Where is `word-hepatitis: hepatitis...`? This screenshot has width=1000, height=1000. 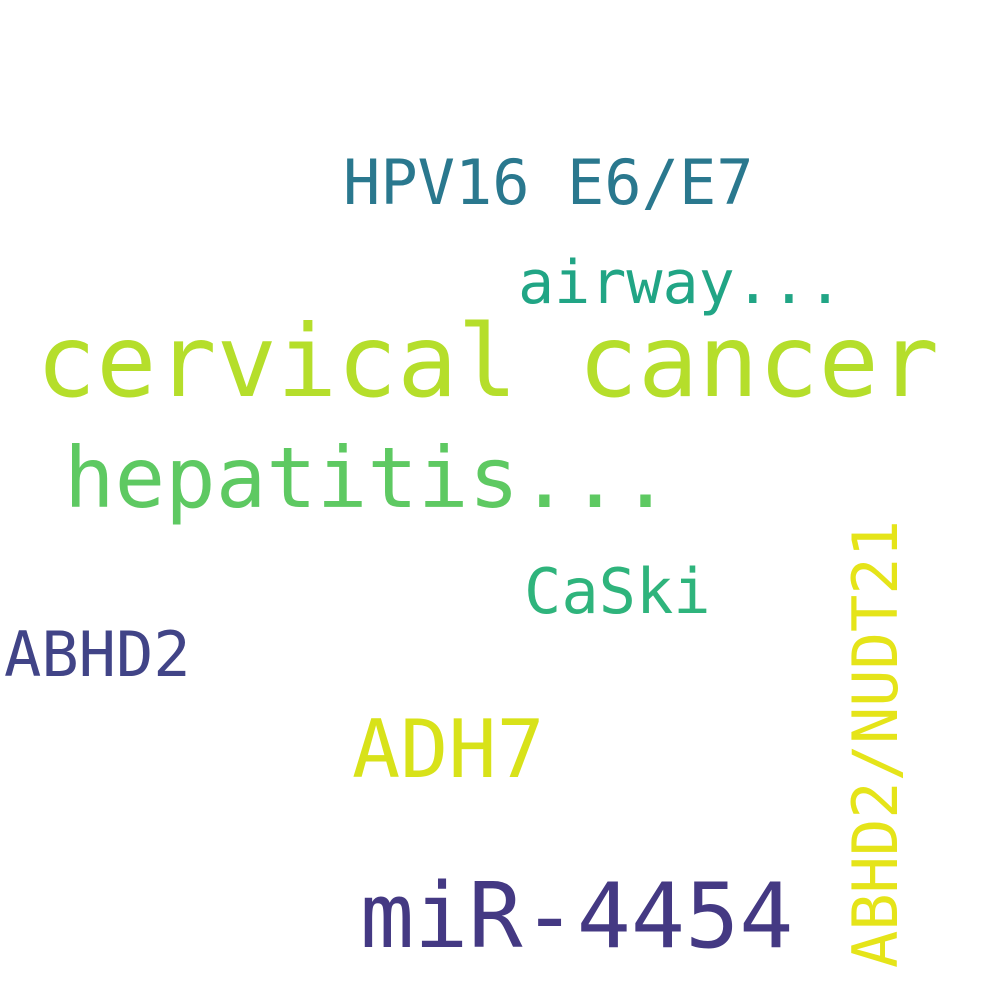 word-hepatitis: hepatitis... is located at coordinates (367, 478).